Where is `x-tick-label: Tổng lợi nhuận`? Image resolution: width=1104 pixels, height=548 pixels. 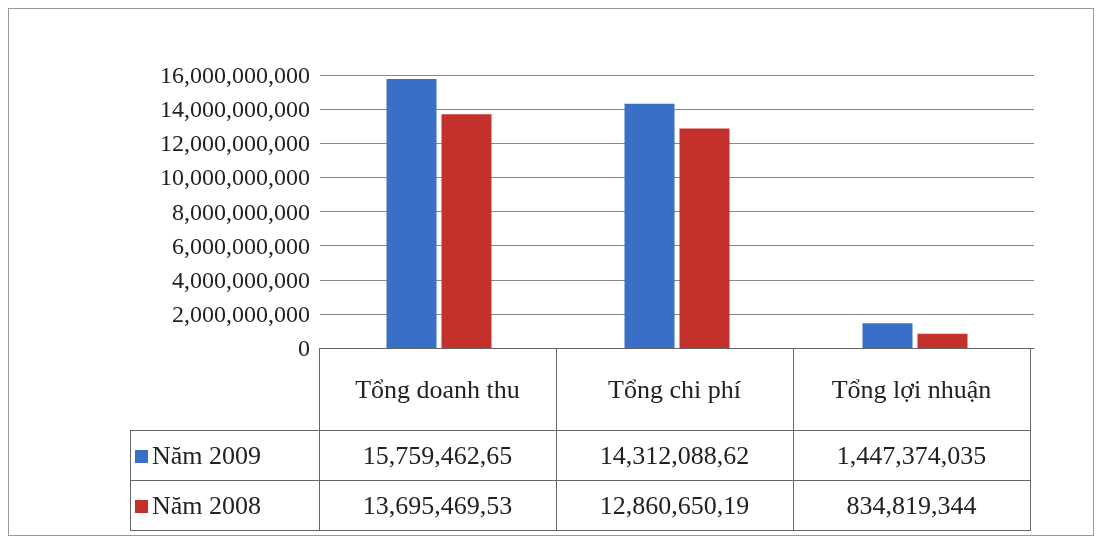 x-tick-label: Tổng lợi nhuận is located at coordinates (911, 389).